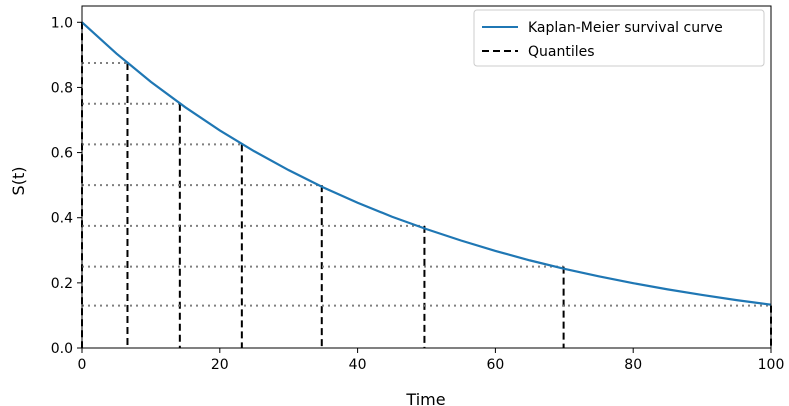 The height and width of the screenshot is (406, 789). I want to click on y-tick-label: 0.2, so click(62, 284).